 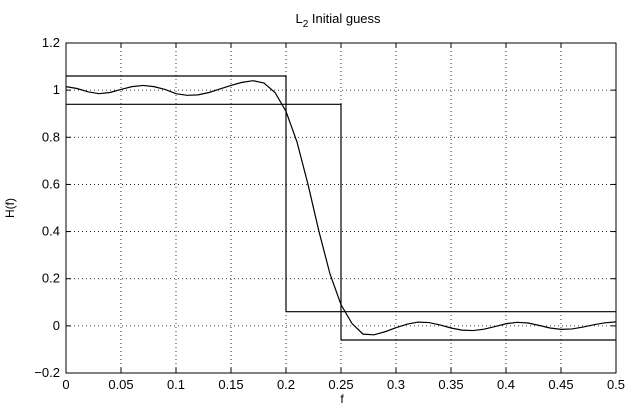 I want to click on x-tick-label: 0.4, so click(x=506, y=384).